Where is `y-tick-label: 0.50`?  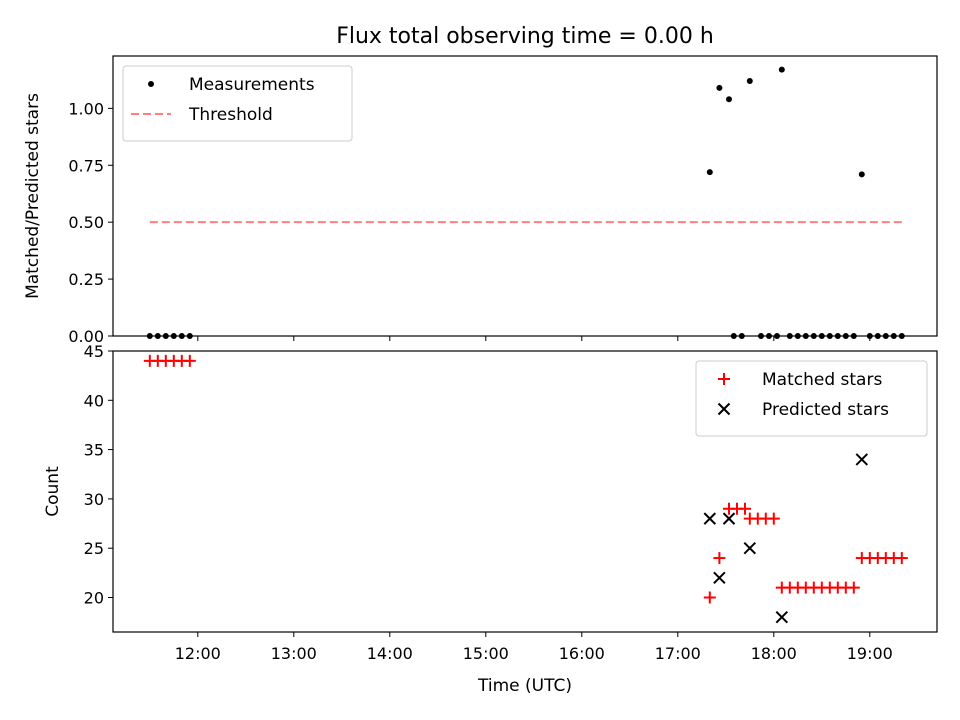 y-tick-label: 0.50 is located at coordinates (86, 222).